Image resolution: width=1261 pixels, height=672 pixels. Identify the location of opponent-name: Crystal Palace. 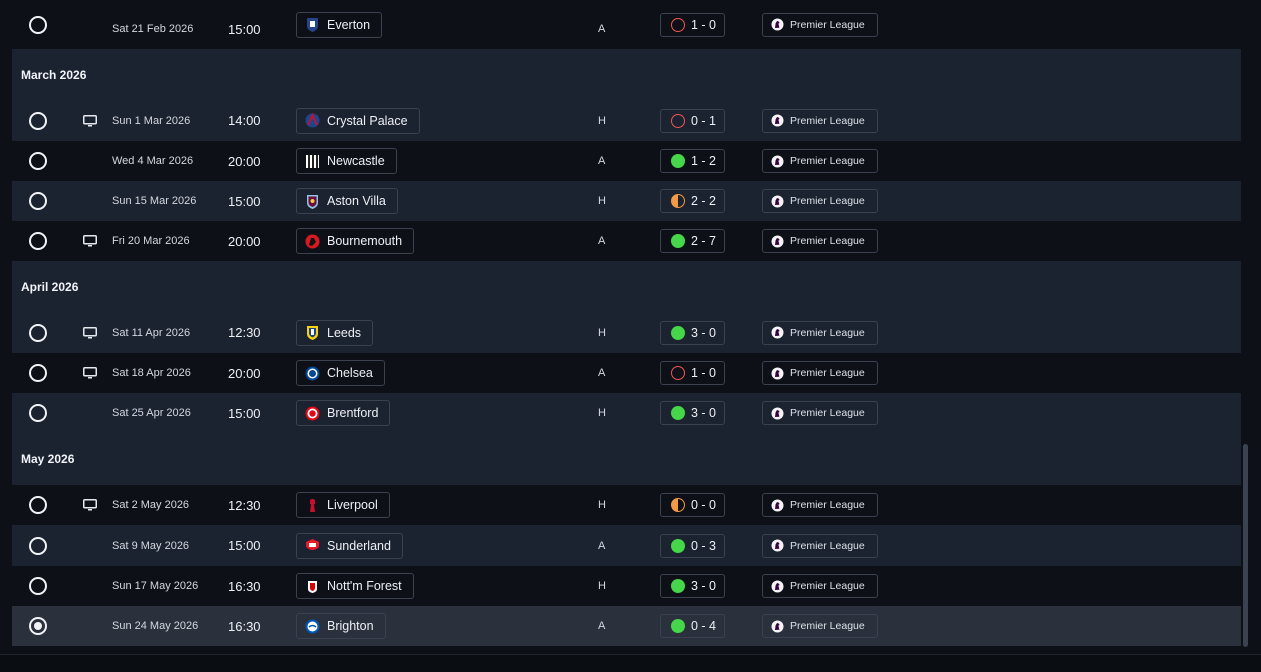
(367, 120).